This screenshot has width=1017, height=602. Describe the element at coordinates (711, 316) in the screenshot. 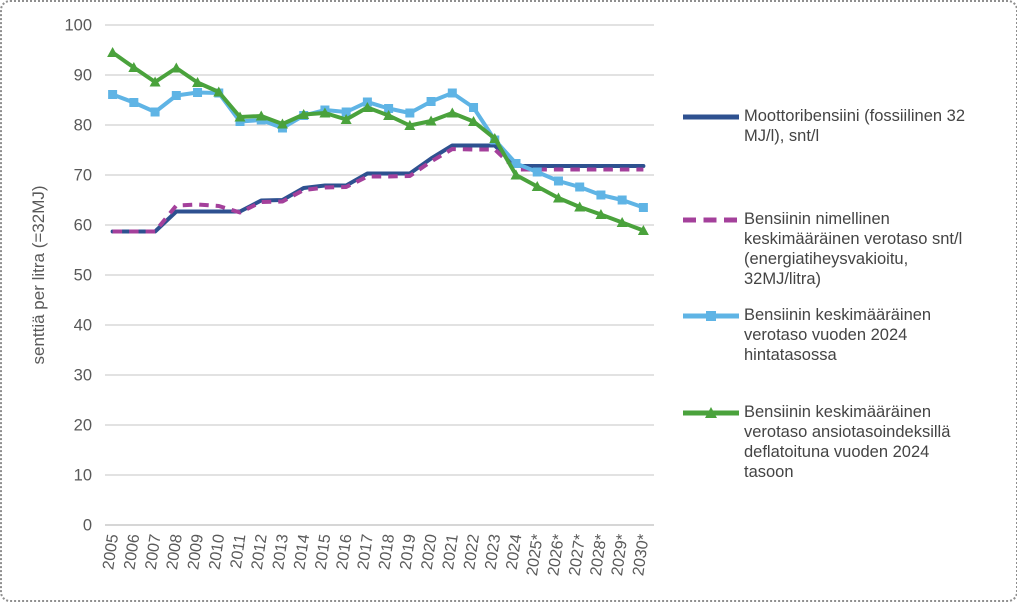

I see `legend-line-blue-square` at that location.